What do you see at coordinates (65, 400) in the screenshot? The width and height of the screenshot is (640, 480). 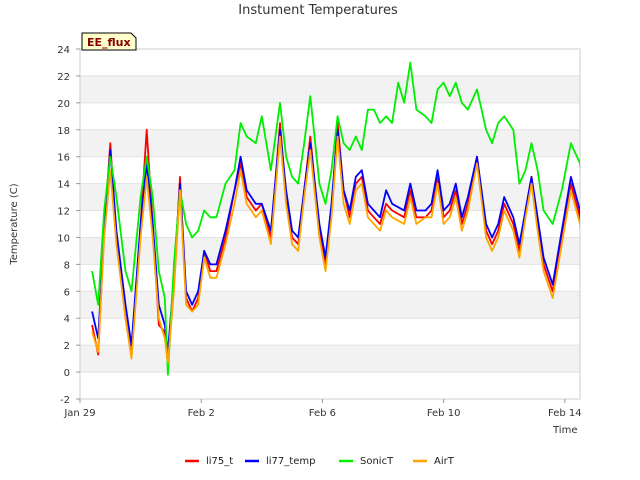 I see `y-tick-label: -2` at bounding box center [65, 400].